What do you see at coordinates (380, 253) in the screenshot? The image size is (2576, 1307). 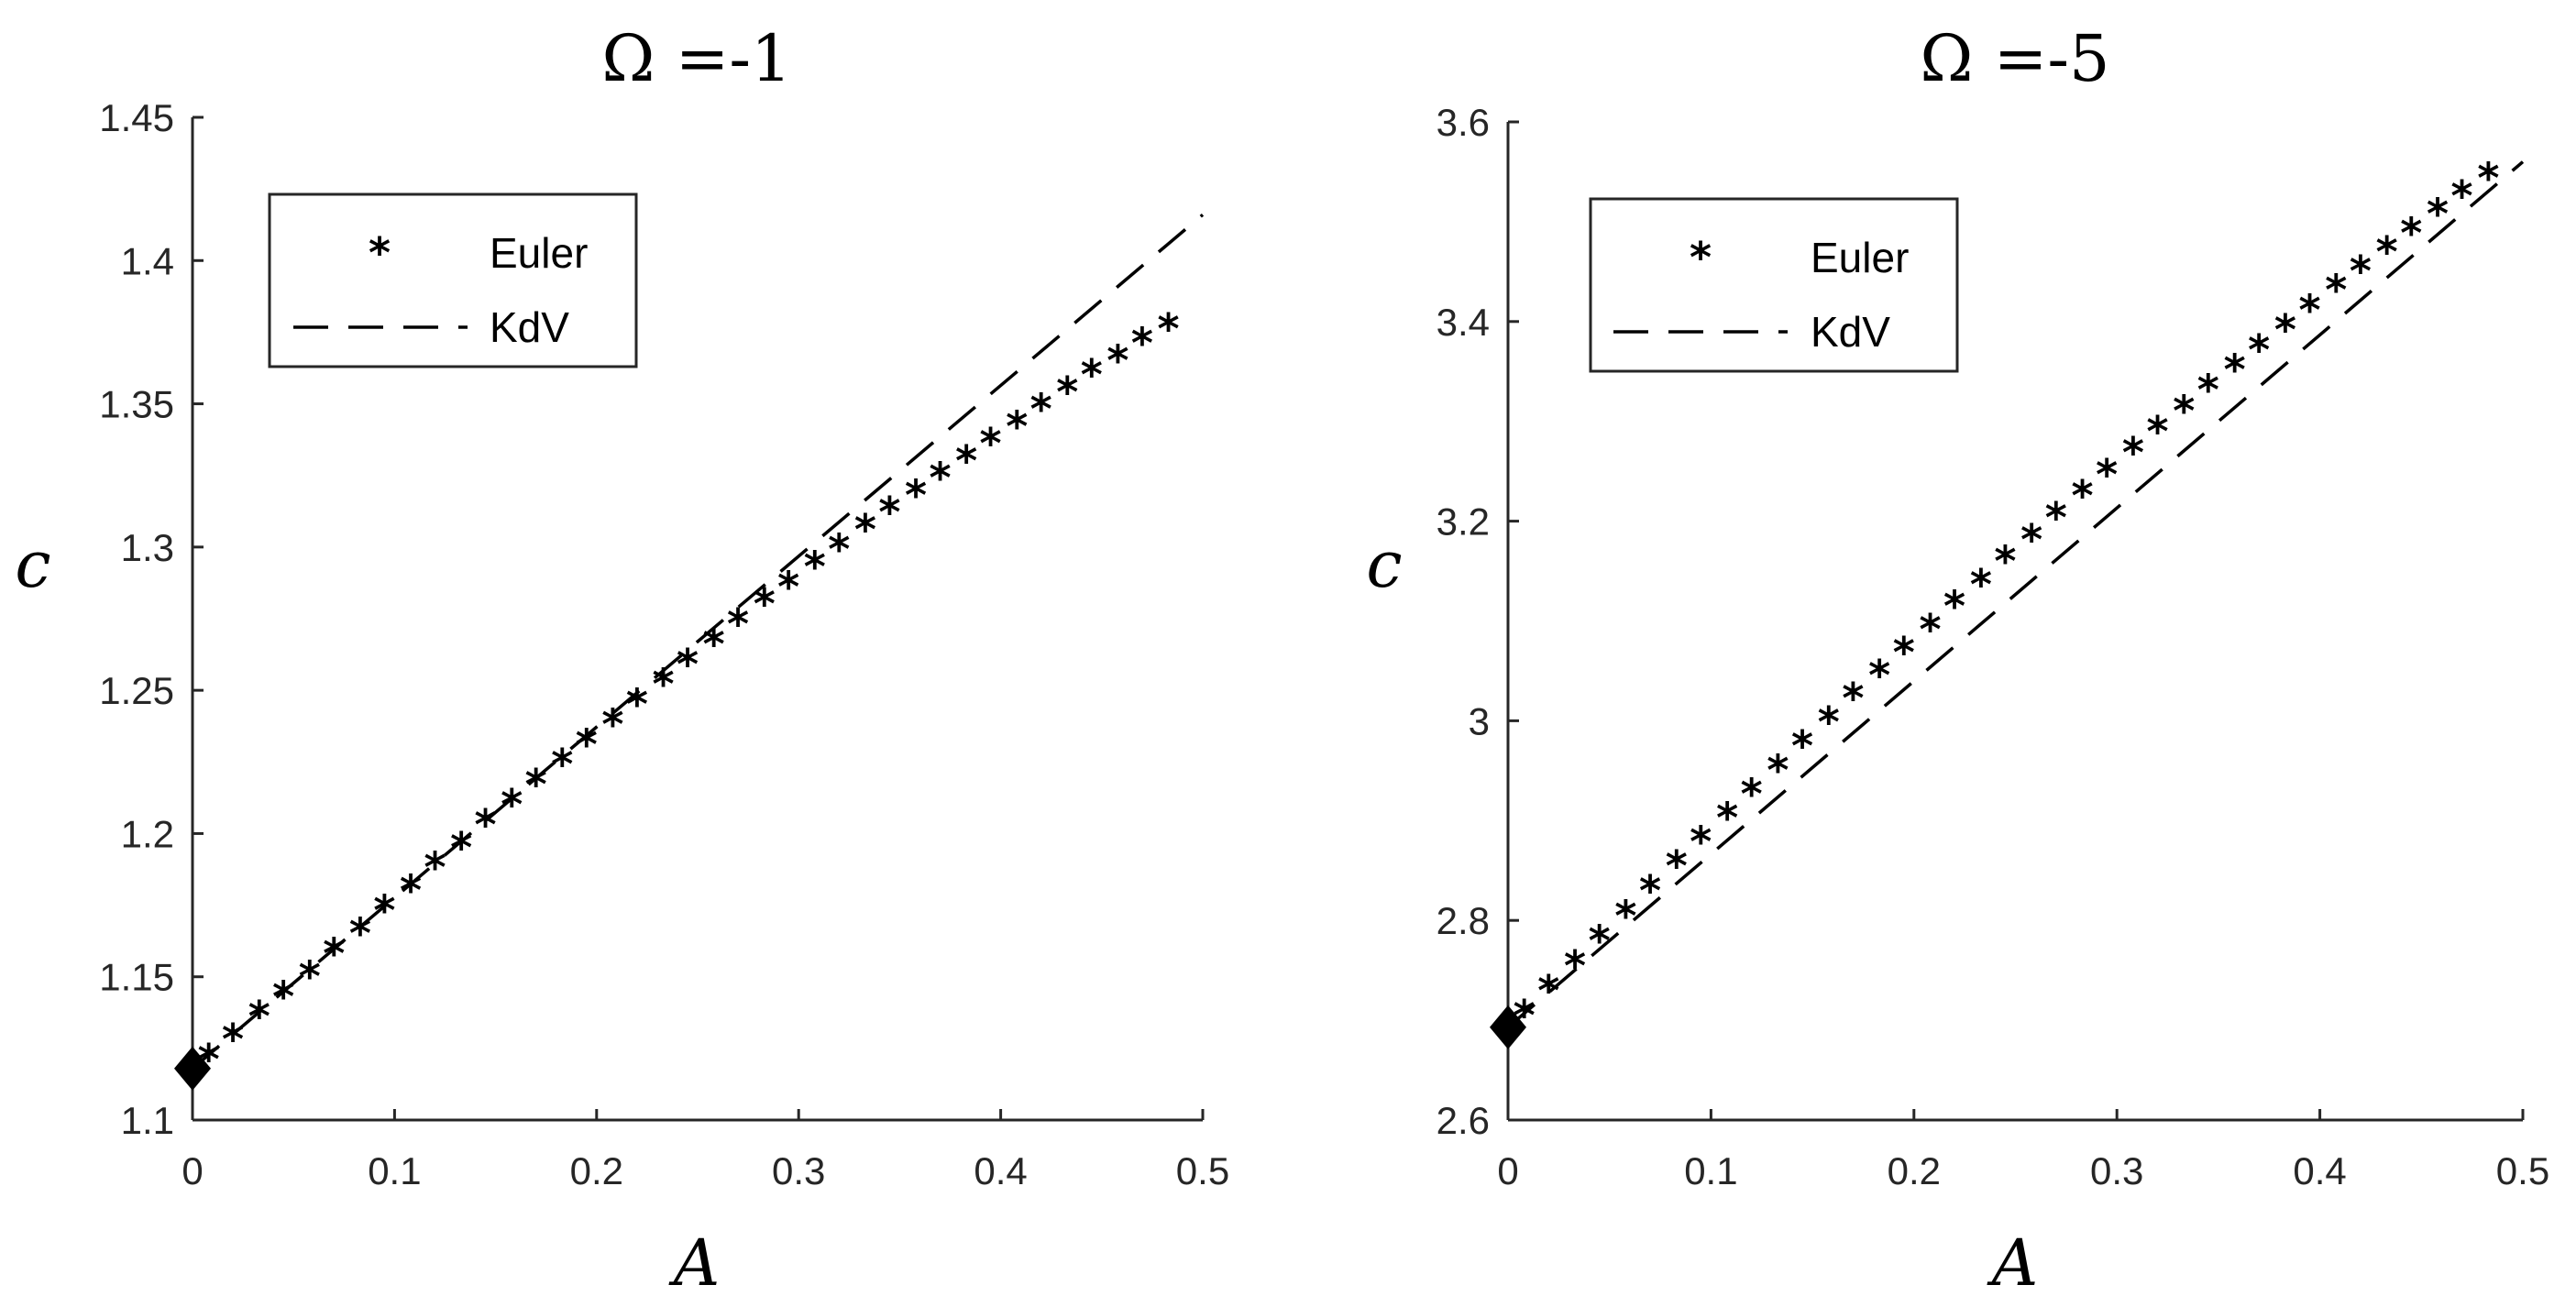 I see `legend-euler-marker: *` at bounding box center [380, 253].